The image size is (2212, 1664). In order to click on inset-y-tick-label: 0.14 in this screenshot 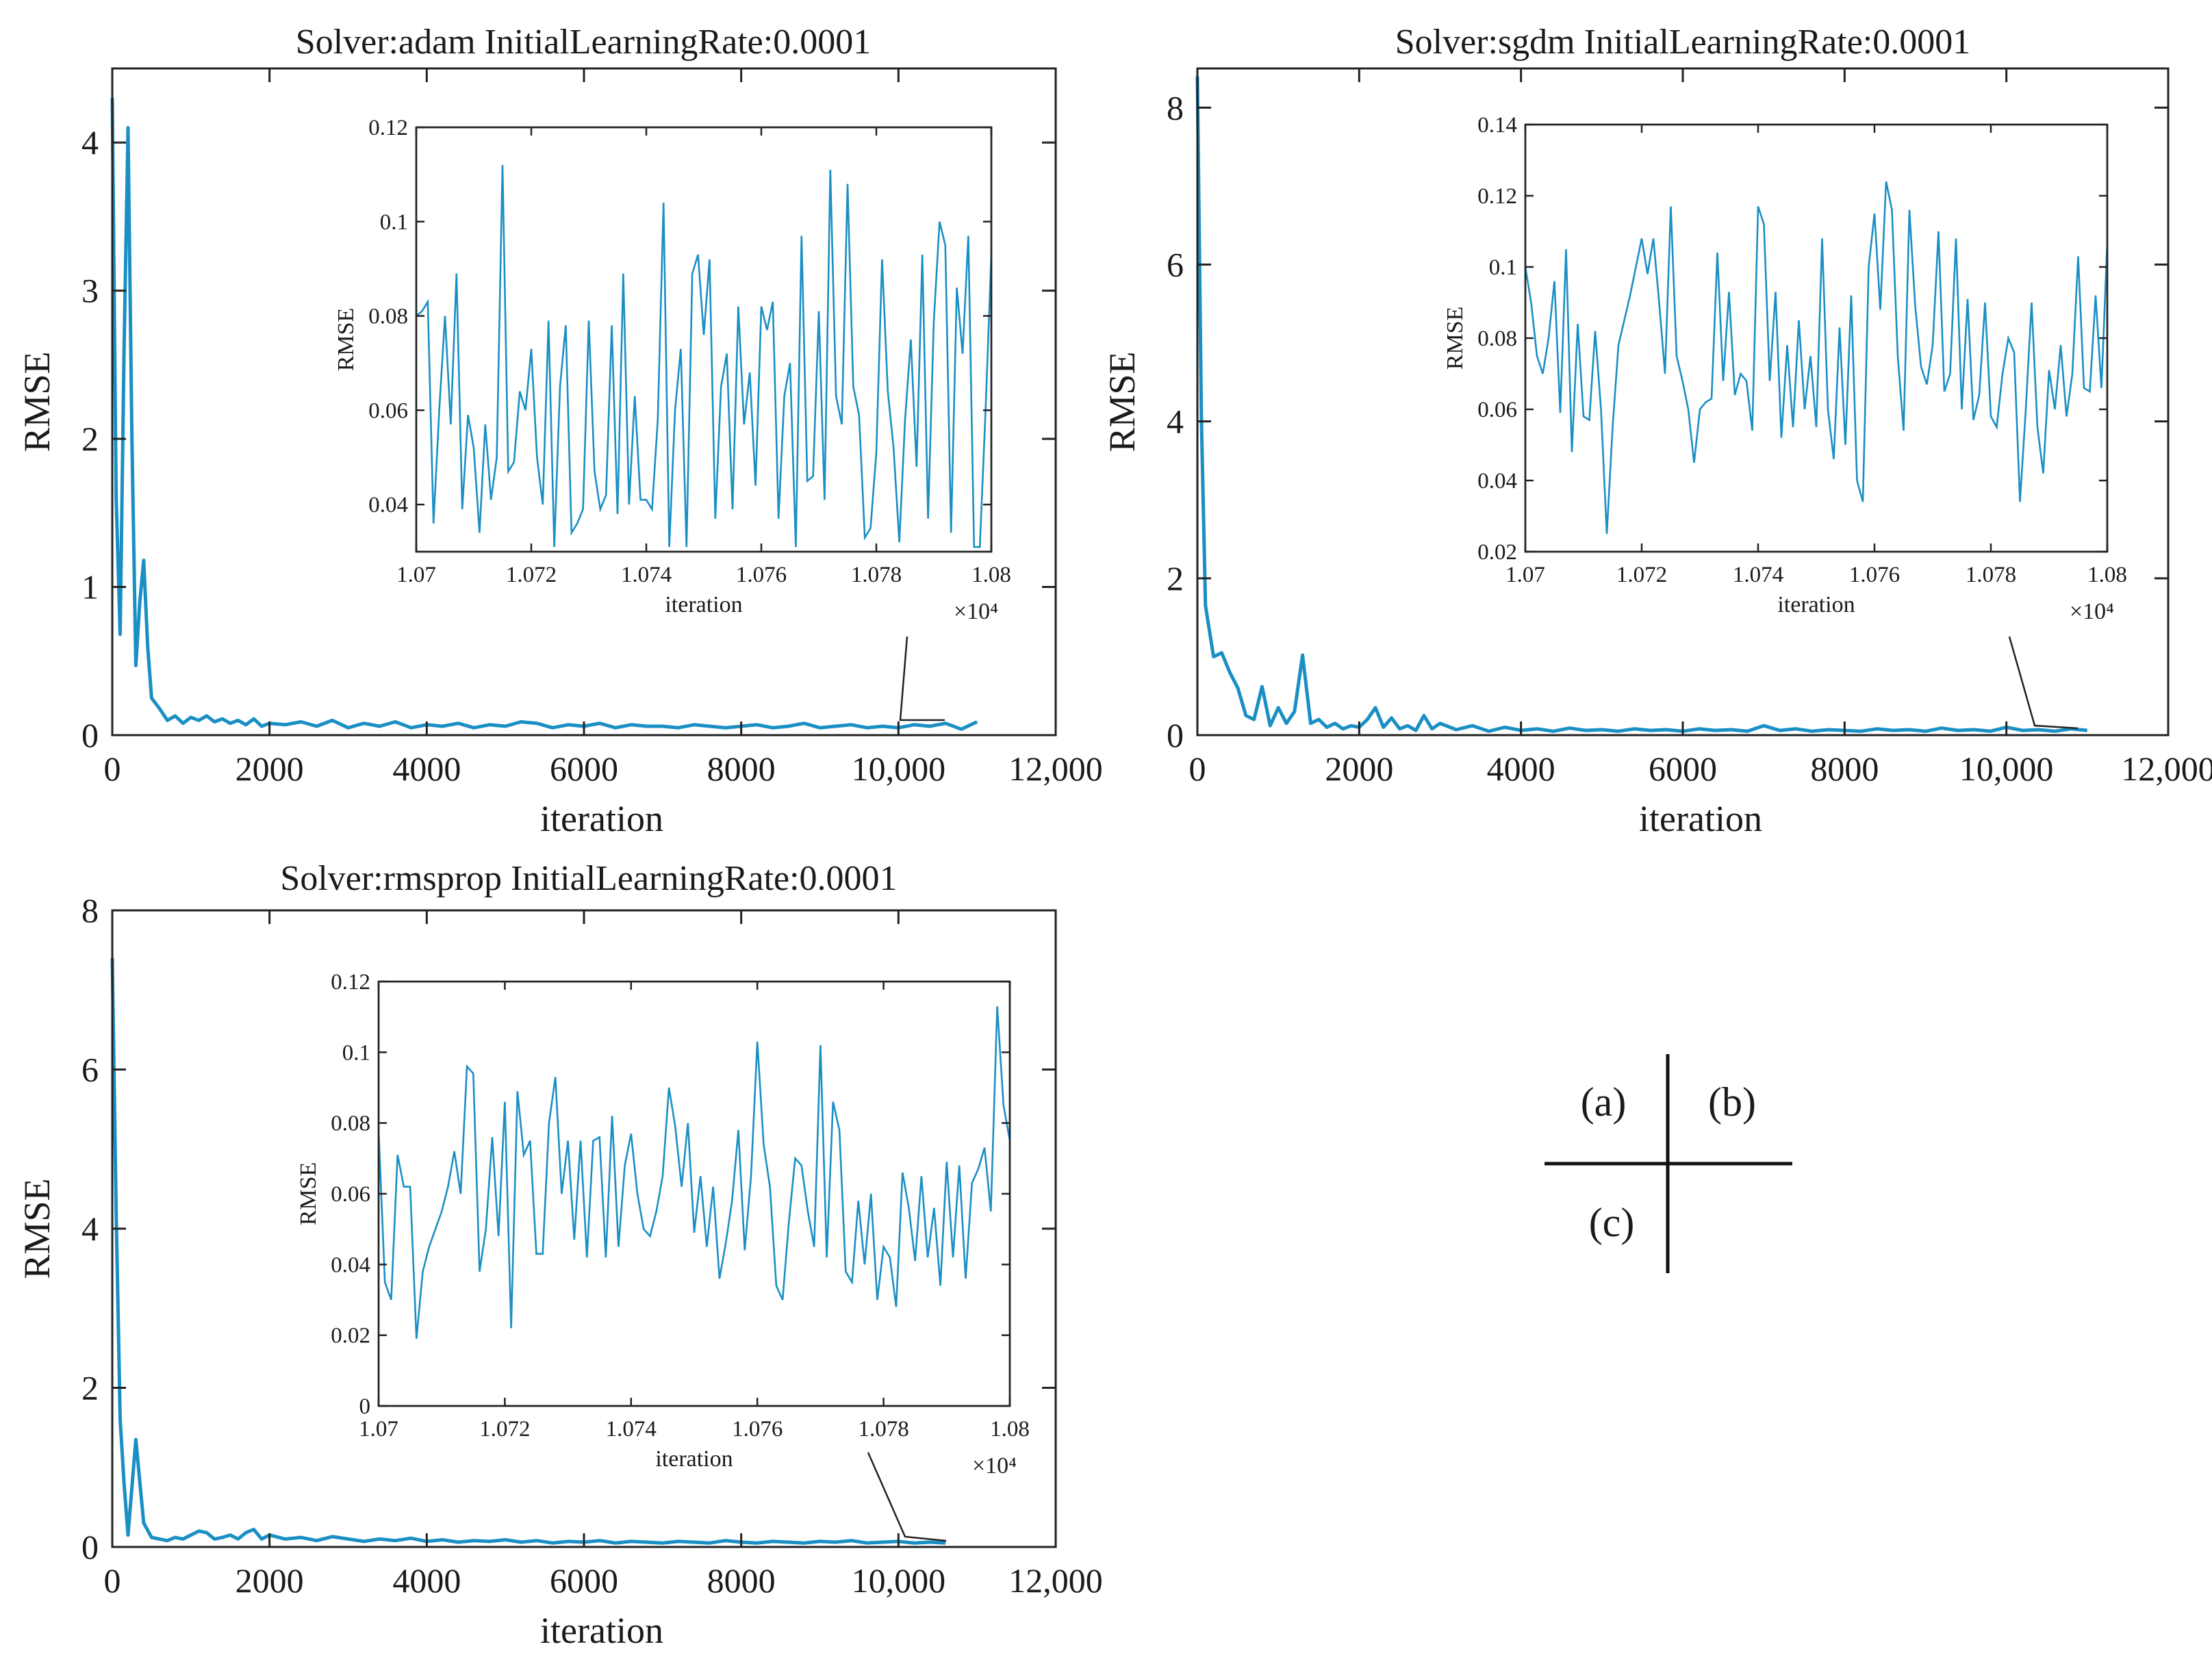, I will do `click(1497, 125)`.